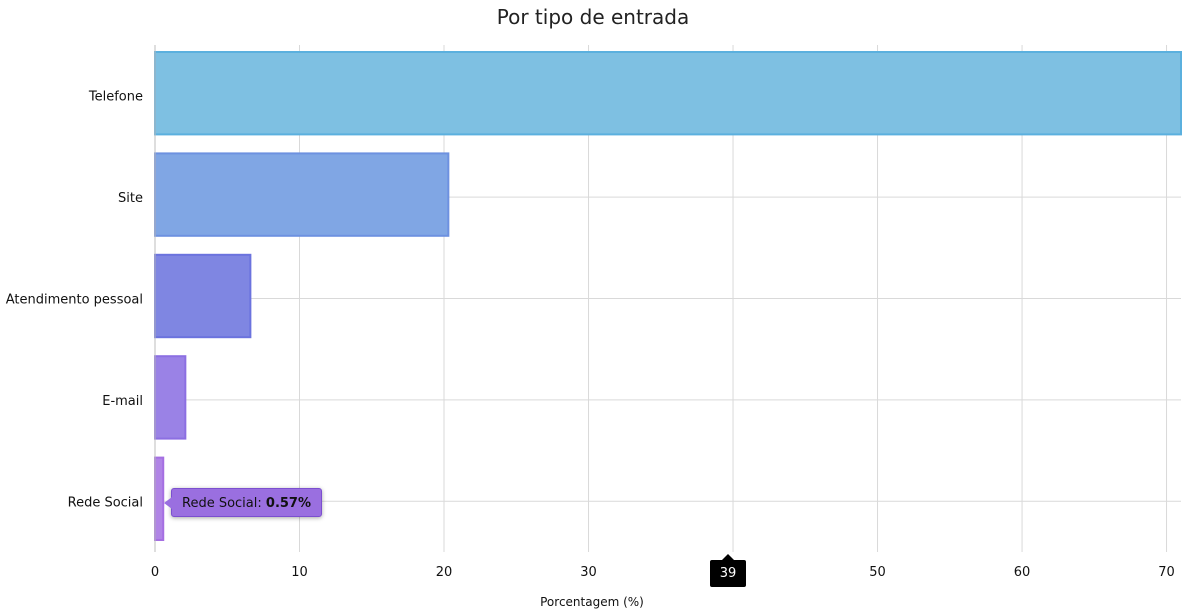 This screenshot has width=1186, height=612. I want to click on x-tick-label: 0, so click(155, 572).